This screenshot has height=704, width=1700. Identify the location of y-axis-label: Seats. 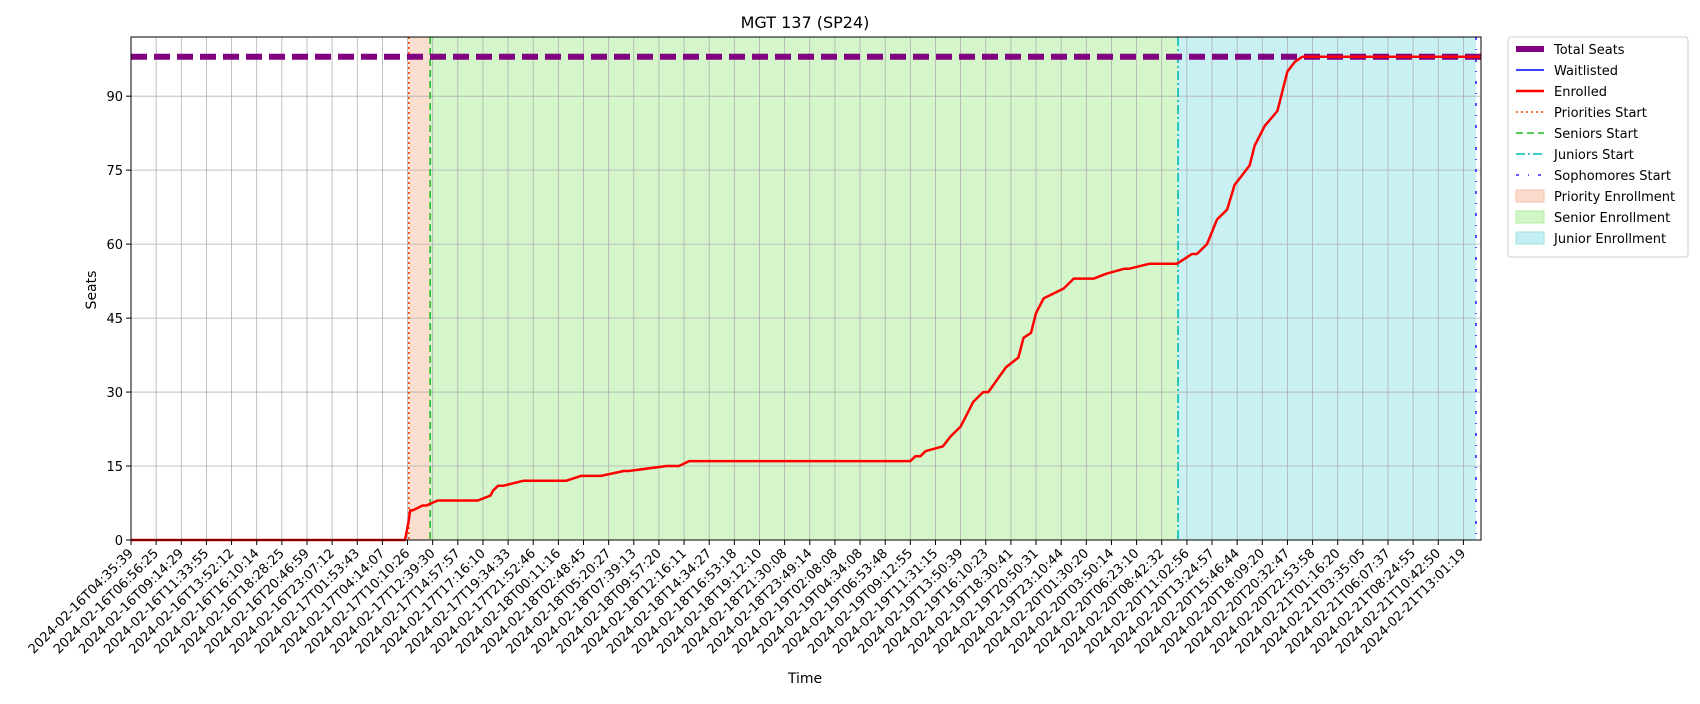
(92, 290).